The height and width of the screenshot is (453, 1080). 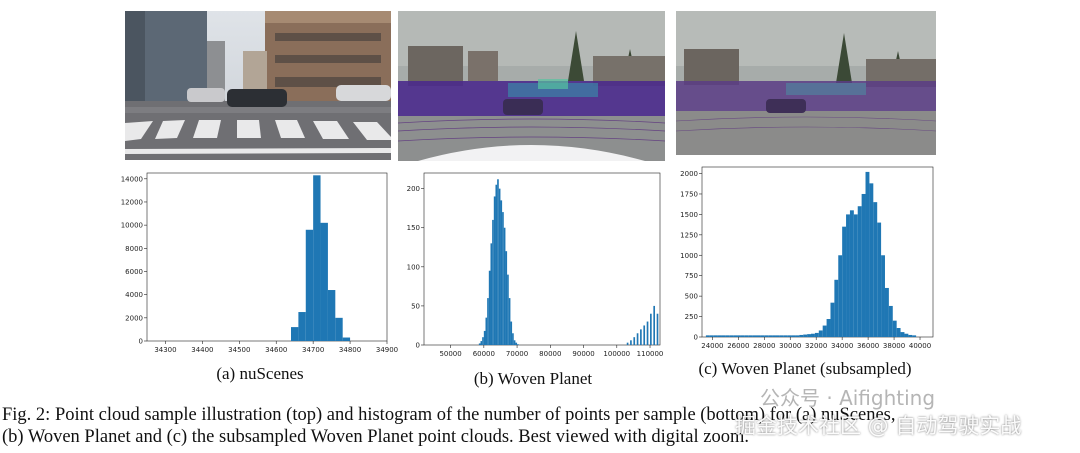 I want to click on x-tick-label: 34300, so click(x=165, y=350).